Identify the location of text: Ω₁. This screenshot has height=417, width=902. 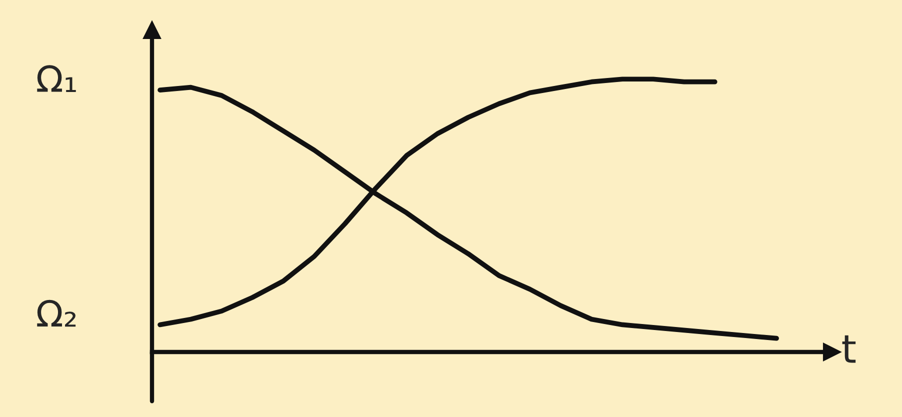
(56, 78).